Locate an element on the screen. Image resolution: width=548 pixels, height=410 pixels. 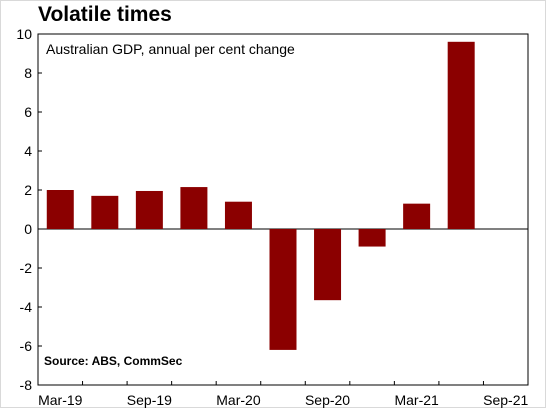
chart-subtitle: Australian GDP, annual per cent change is located at coordinates (170, 49).